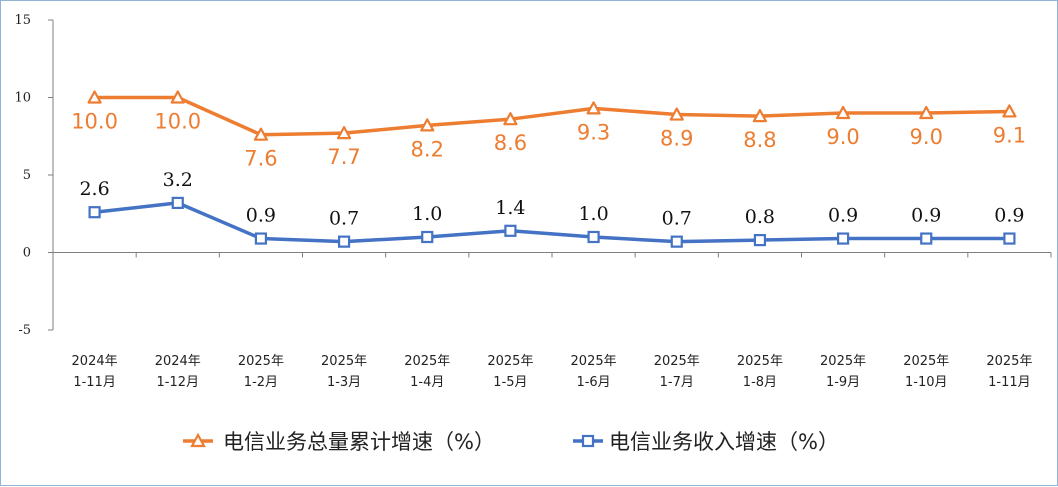  Describe the element at coordinates (510, 382) in the screenshot. I see `x-tick-label: 1-5月` at that location.